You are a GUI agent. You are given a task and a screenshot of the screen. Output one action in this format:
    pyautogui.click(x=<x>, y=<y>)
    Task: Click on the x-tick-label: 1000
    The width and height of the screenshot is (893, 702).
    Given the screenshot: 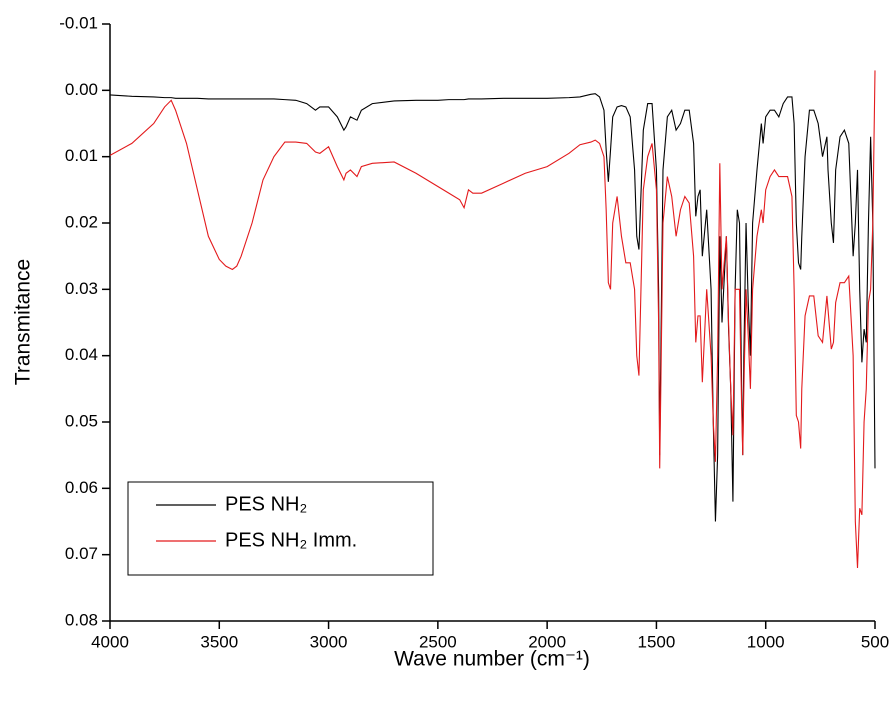 What is the action you would take?
    pyautogui.click(x=766, y=641)
    